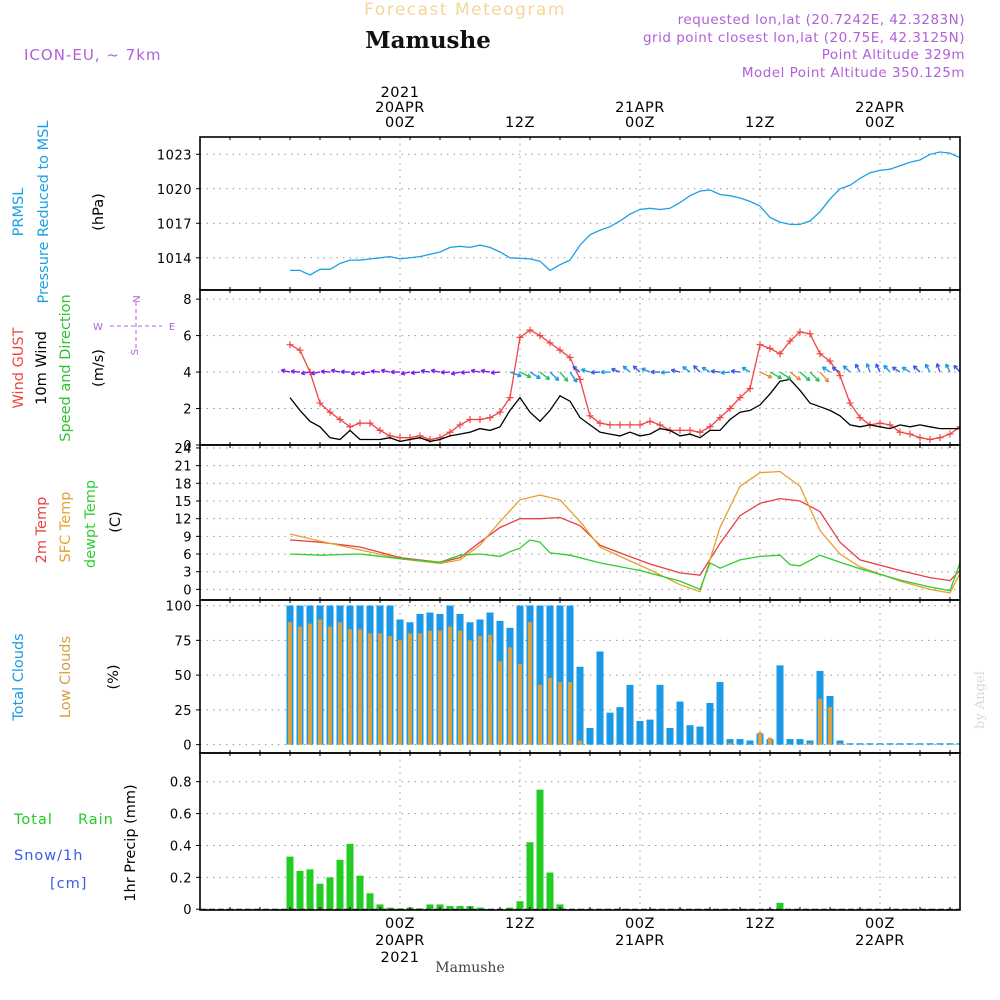  What do you see at coordinates (187, 555) in the screenshot?
I see `ytick-label-temperature: 6` at bounding box center [187, 555].